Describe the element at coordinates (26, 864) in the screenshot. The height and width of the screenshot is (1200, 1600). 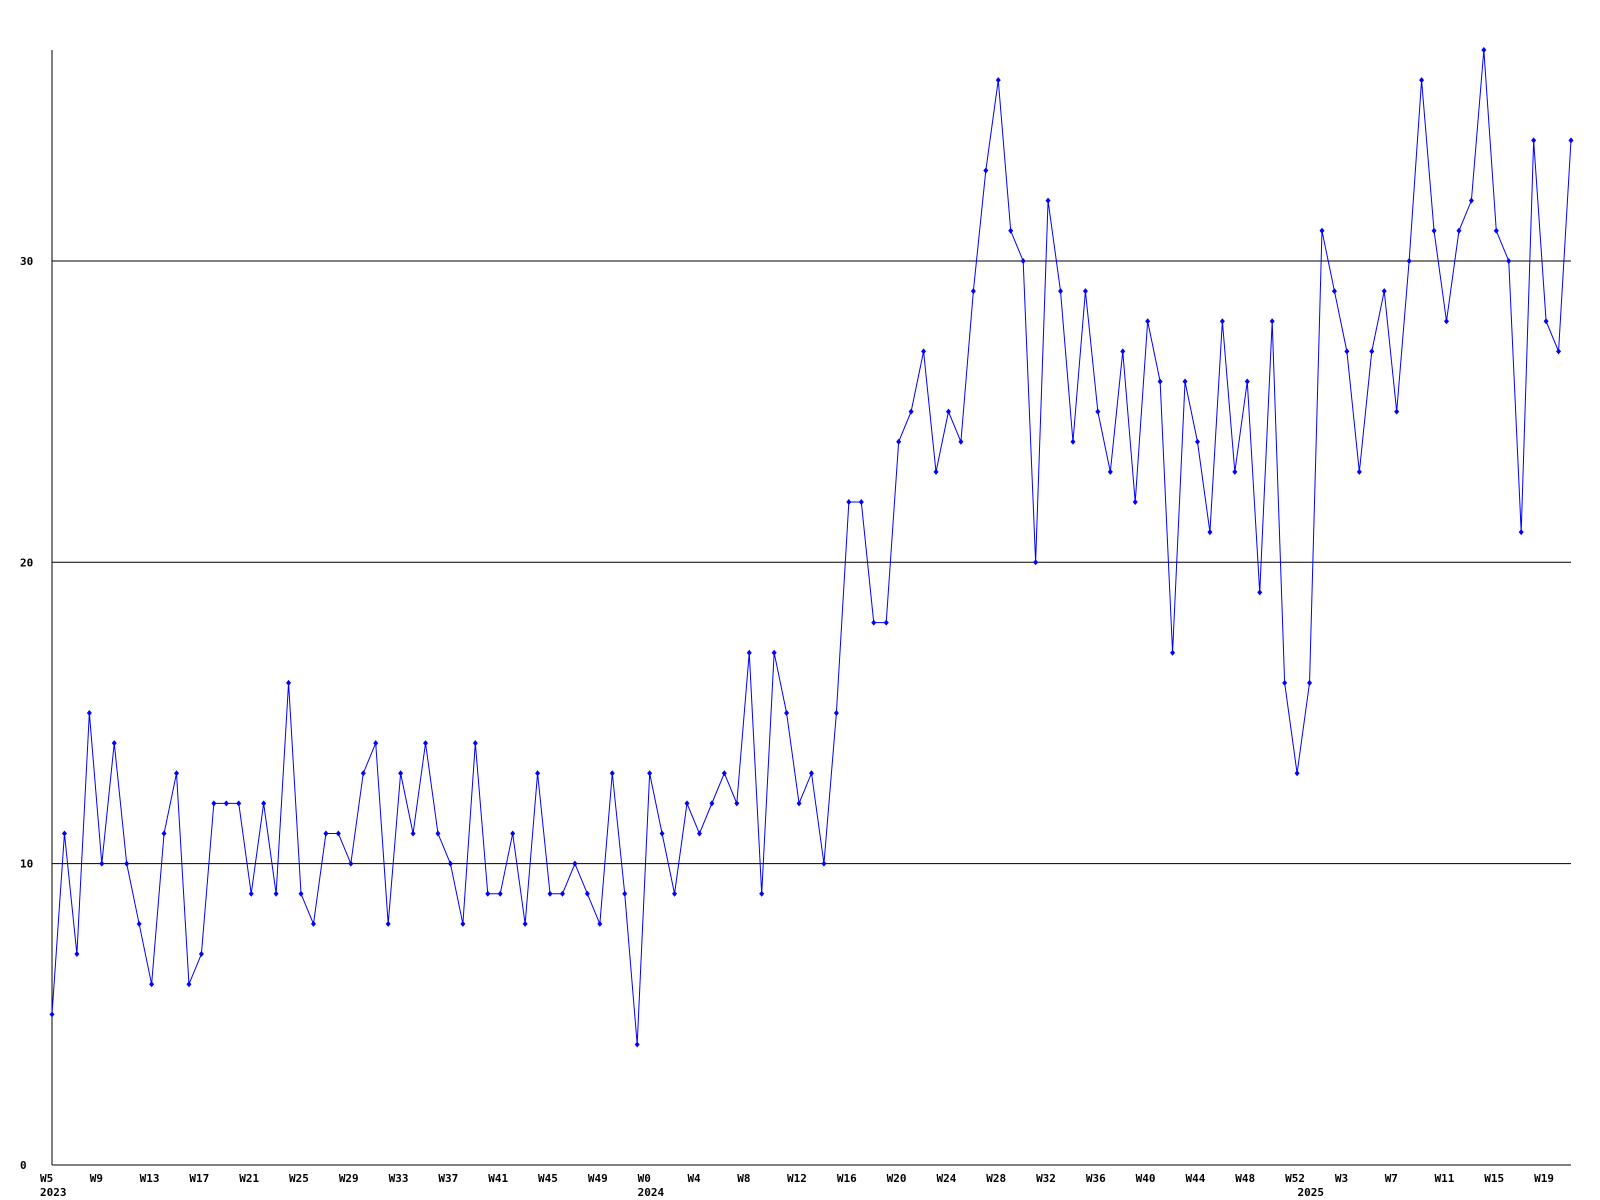
I see `y-tick-label: 10` at that location.